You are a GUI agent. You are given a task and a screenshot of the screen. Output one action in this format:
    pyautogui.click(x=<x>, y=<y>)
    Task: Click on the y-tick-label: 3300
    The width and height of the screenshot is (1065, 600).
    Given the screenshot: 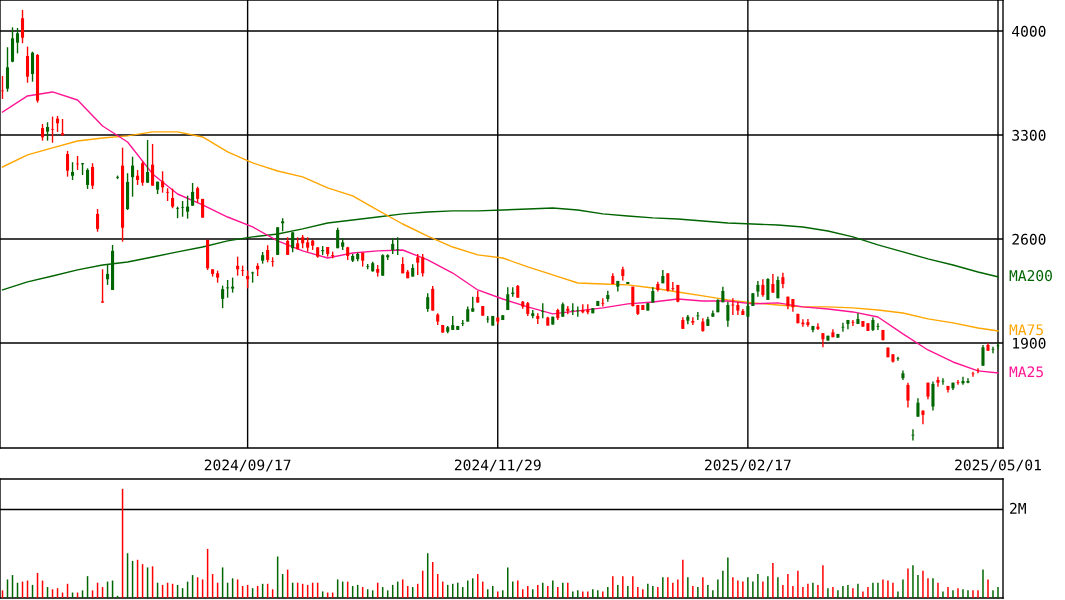 What is the action you would take?
    pyautogui.click(x=1029, y=135)
    